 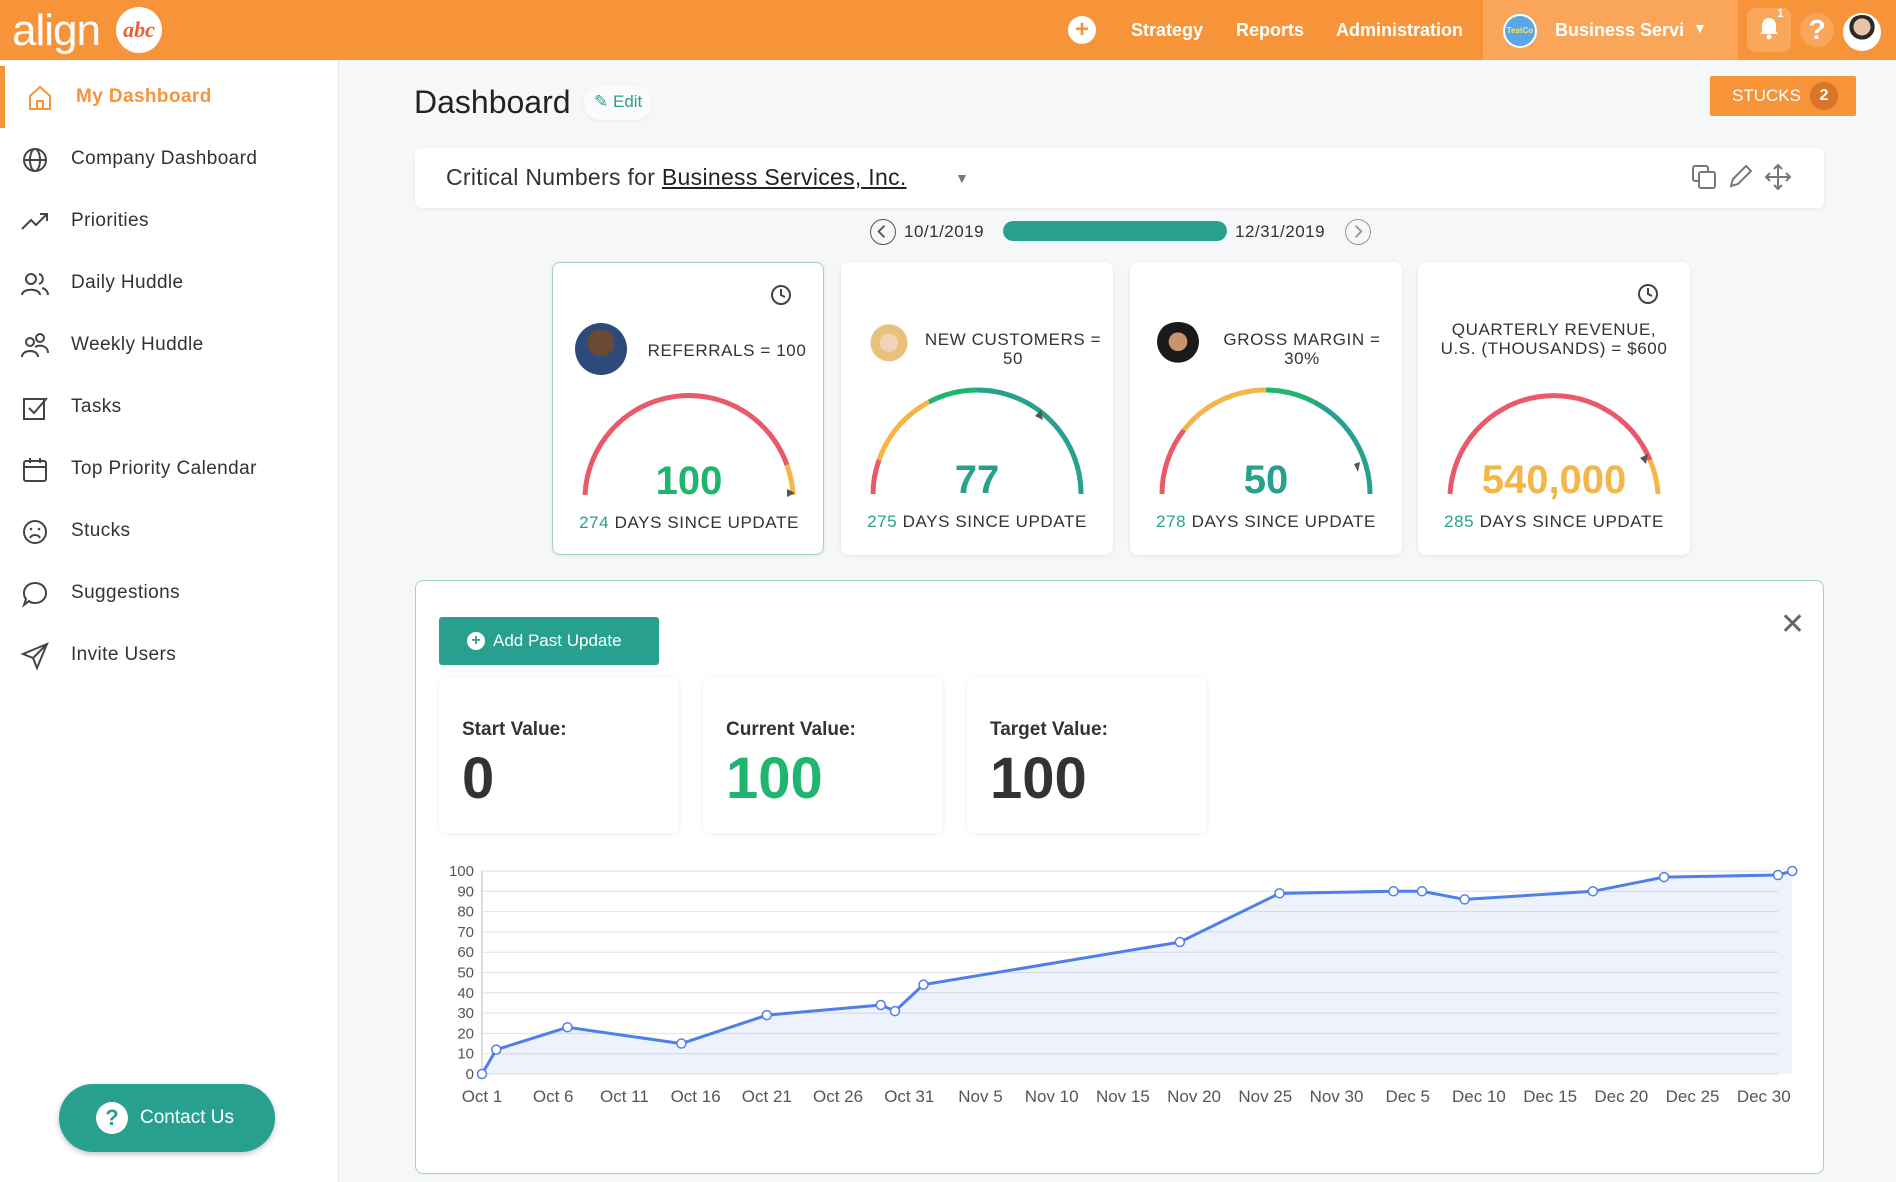 What do you see at coordinates (689, 481) in the screenshot?
I see `kpi-value: 100` at bounding box center [689, 481].